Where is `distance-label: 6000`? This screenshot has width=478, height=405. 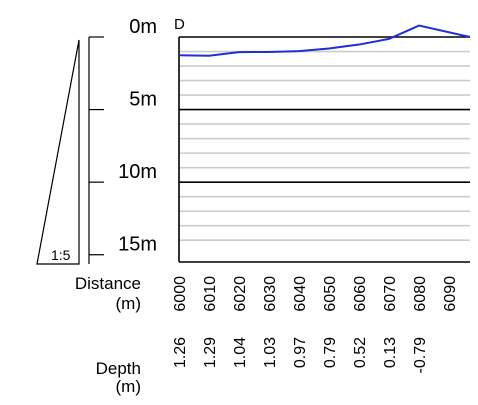 distance-label: 6000 is located at coordinates (180, 294).